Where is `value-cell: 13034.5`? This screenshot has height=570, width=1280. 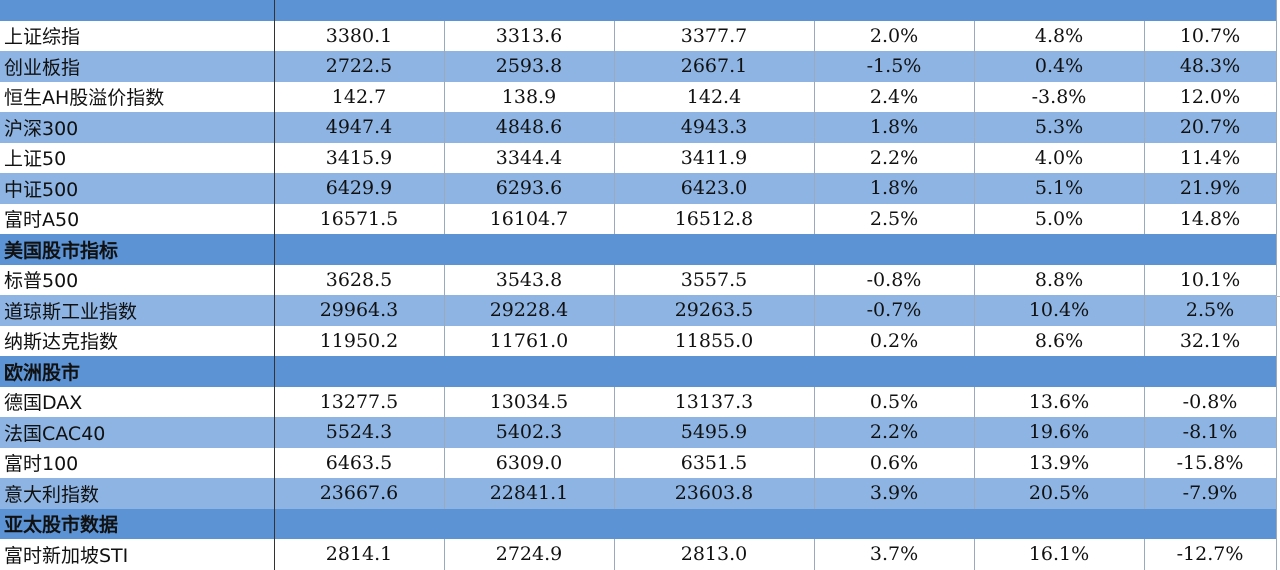
value-cell: 13034.5 is located at coordinates (529, 401).